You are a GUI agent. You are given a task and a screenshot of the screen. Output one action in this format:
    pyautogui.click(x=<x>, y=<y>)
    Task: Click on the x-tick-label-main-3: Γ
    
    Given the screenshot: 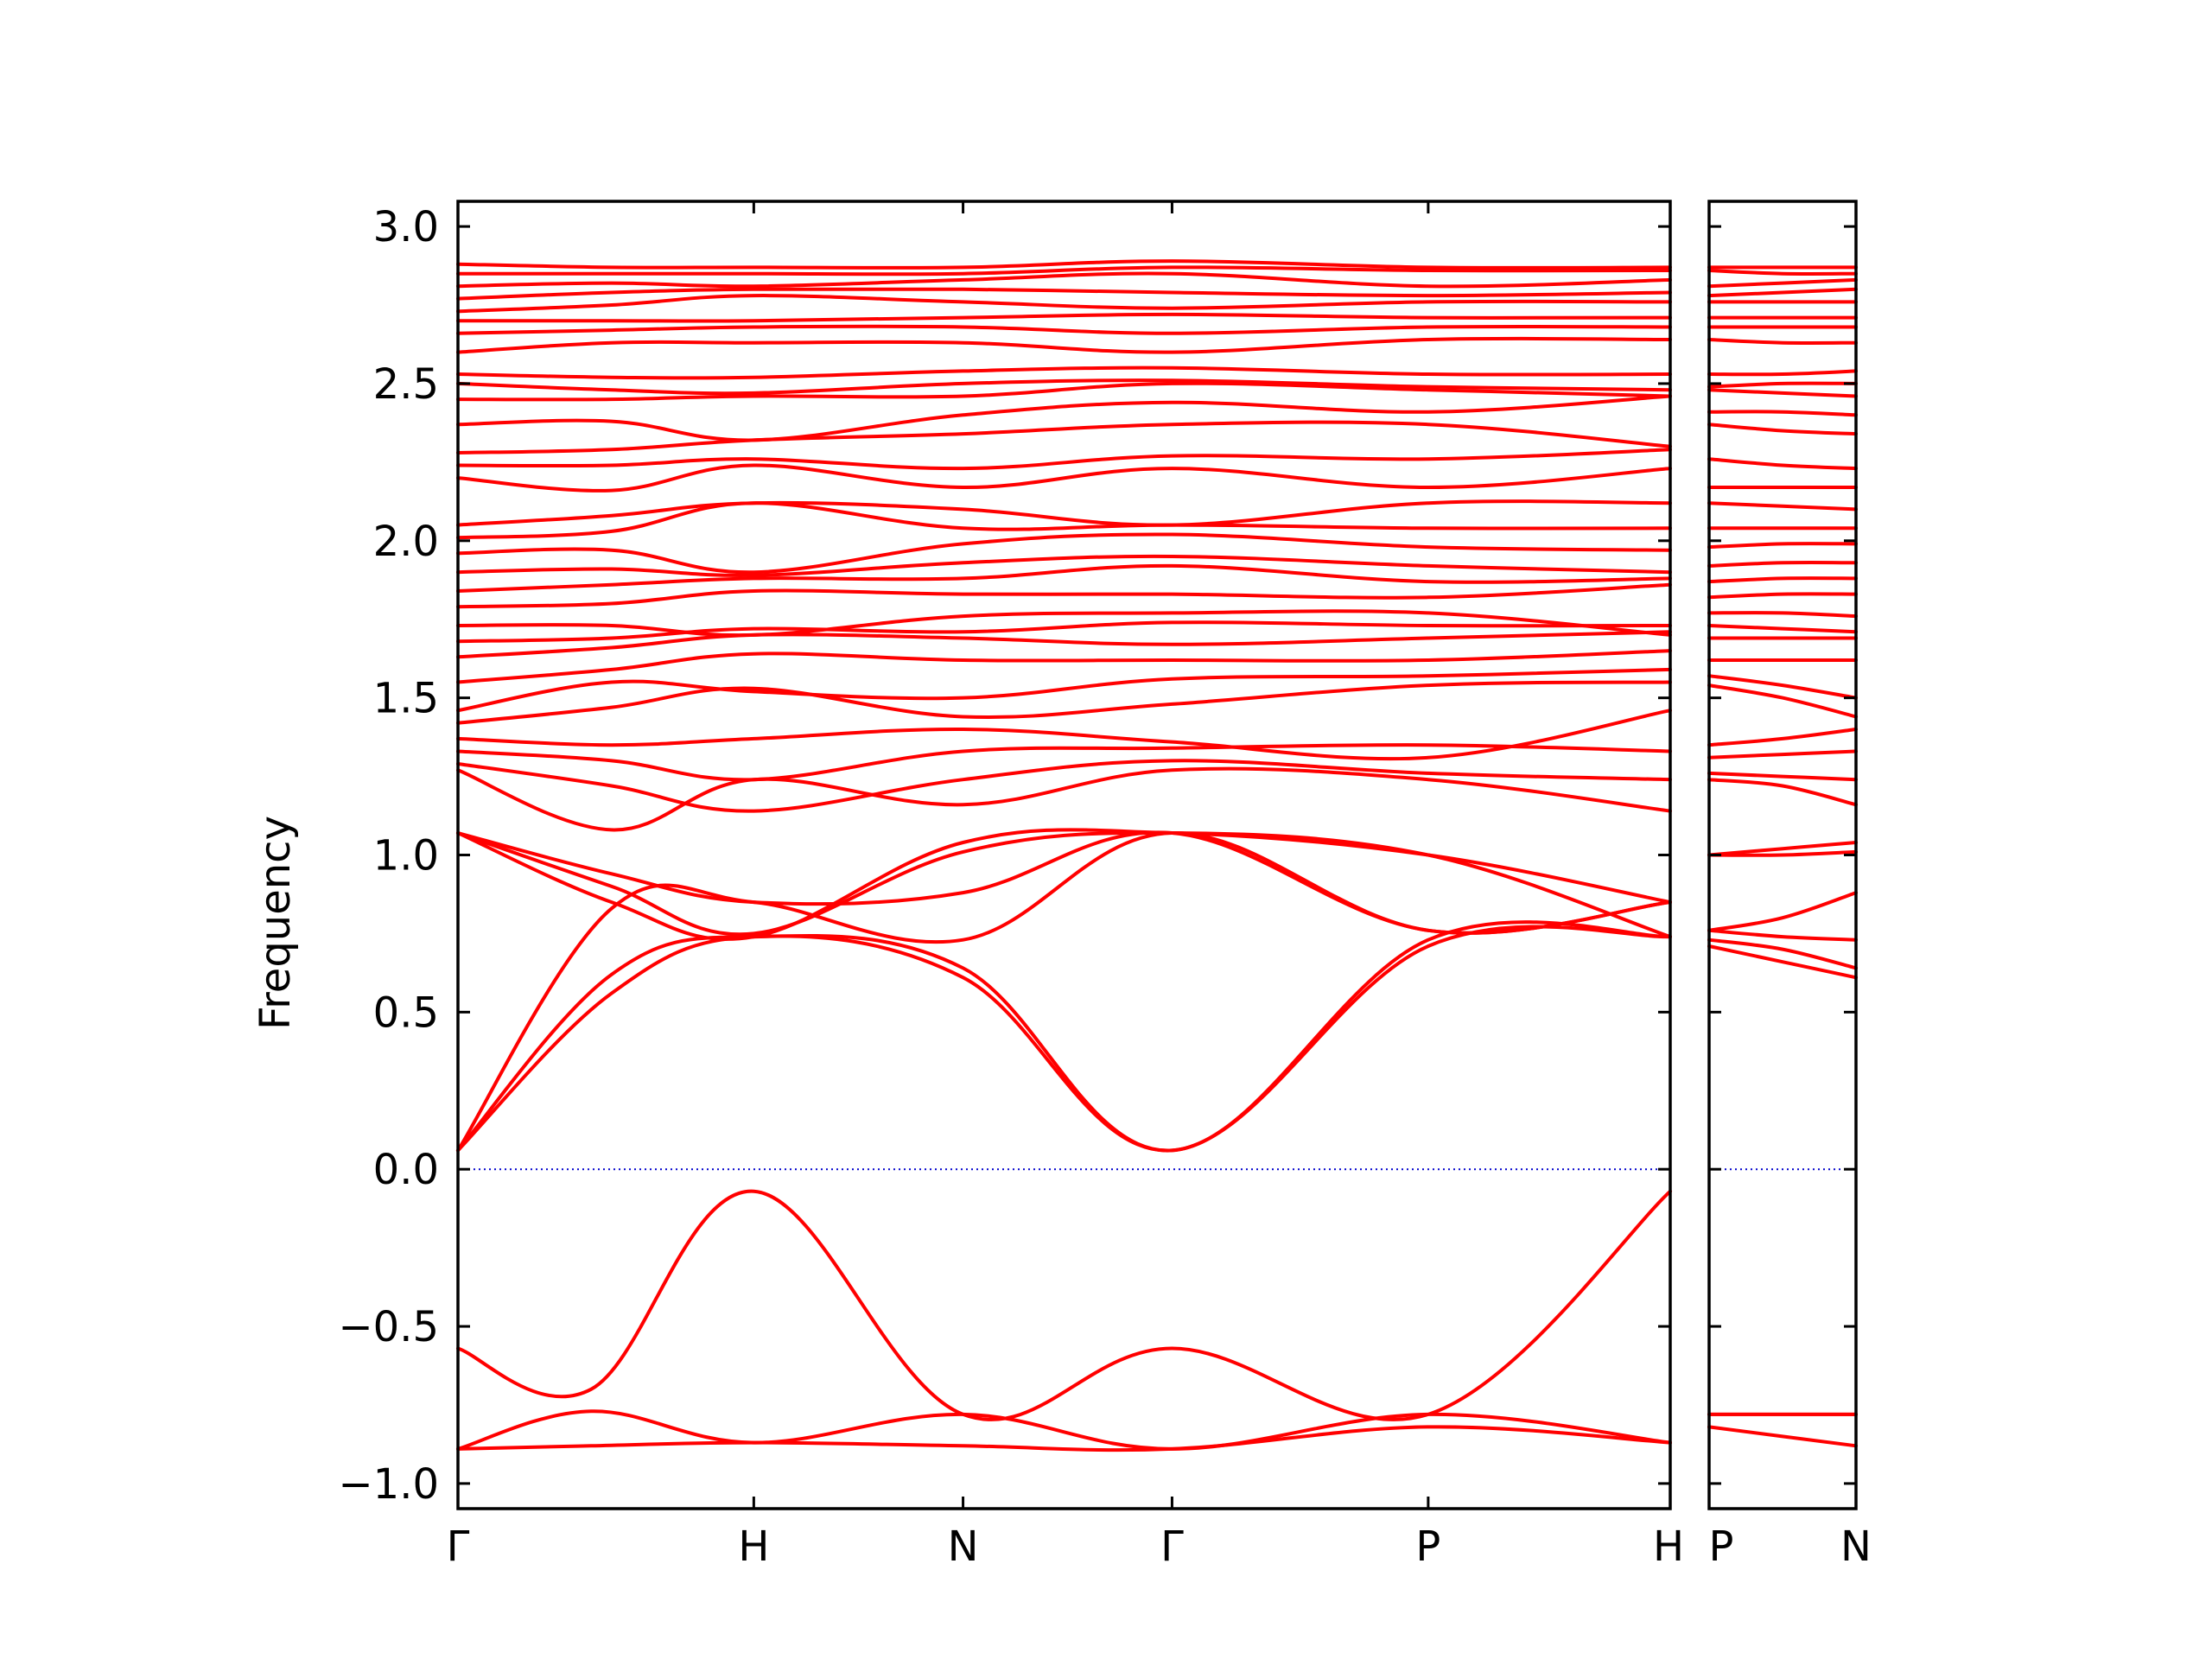 What is the action you would take?
    pyautogui.click(x=1172, y=1546)
    